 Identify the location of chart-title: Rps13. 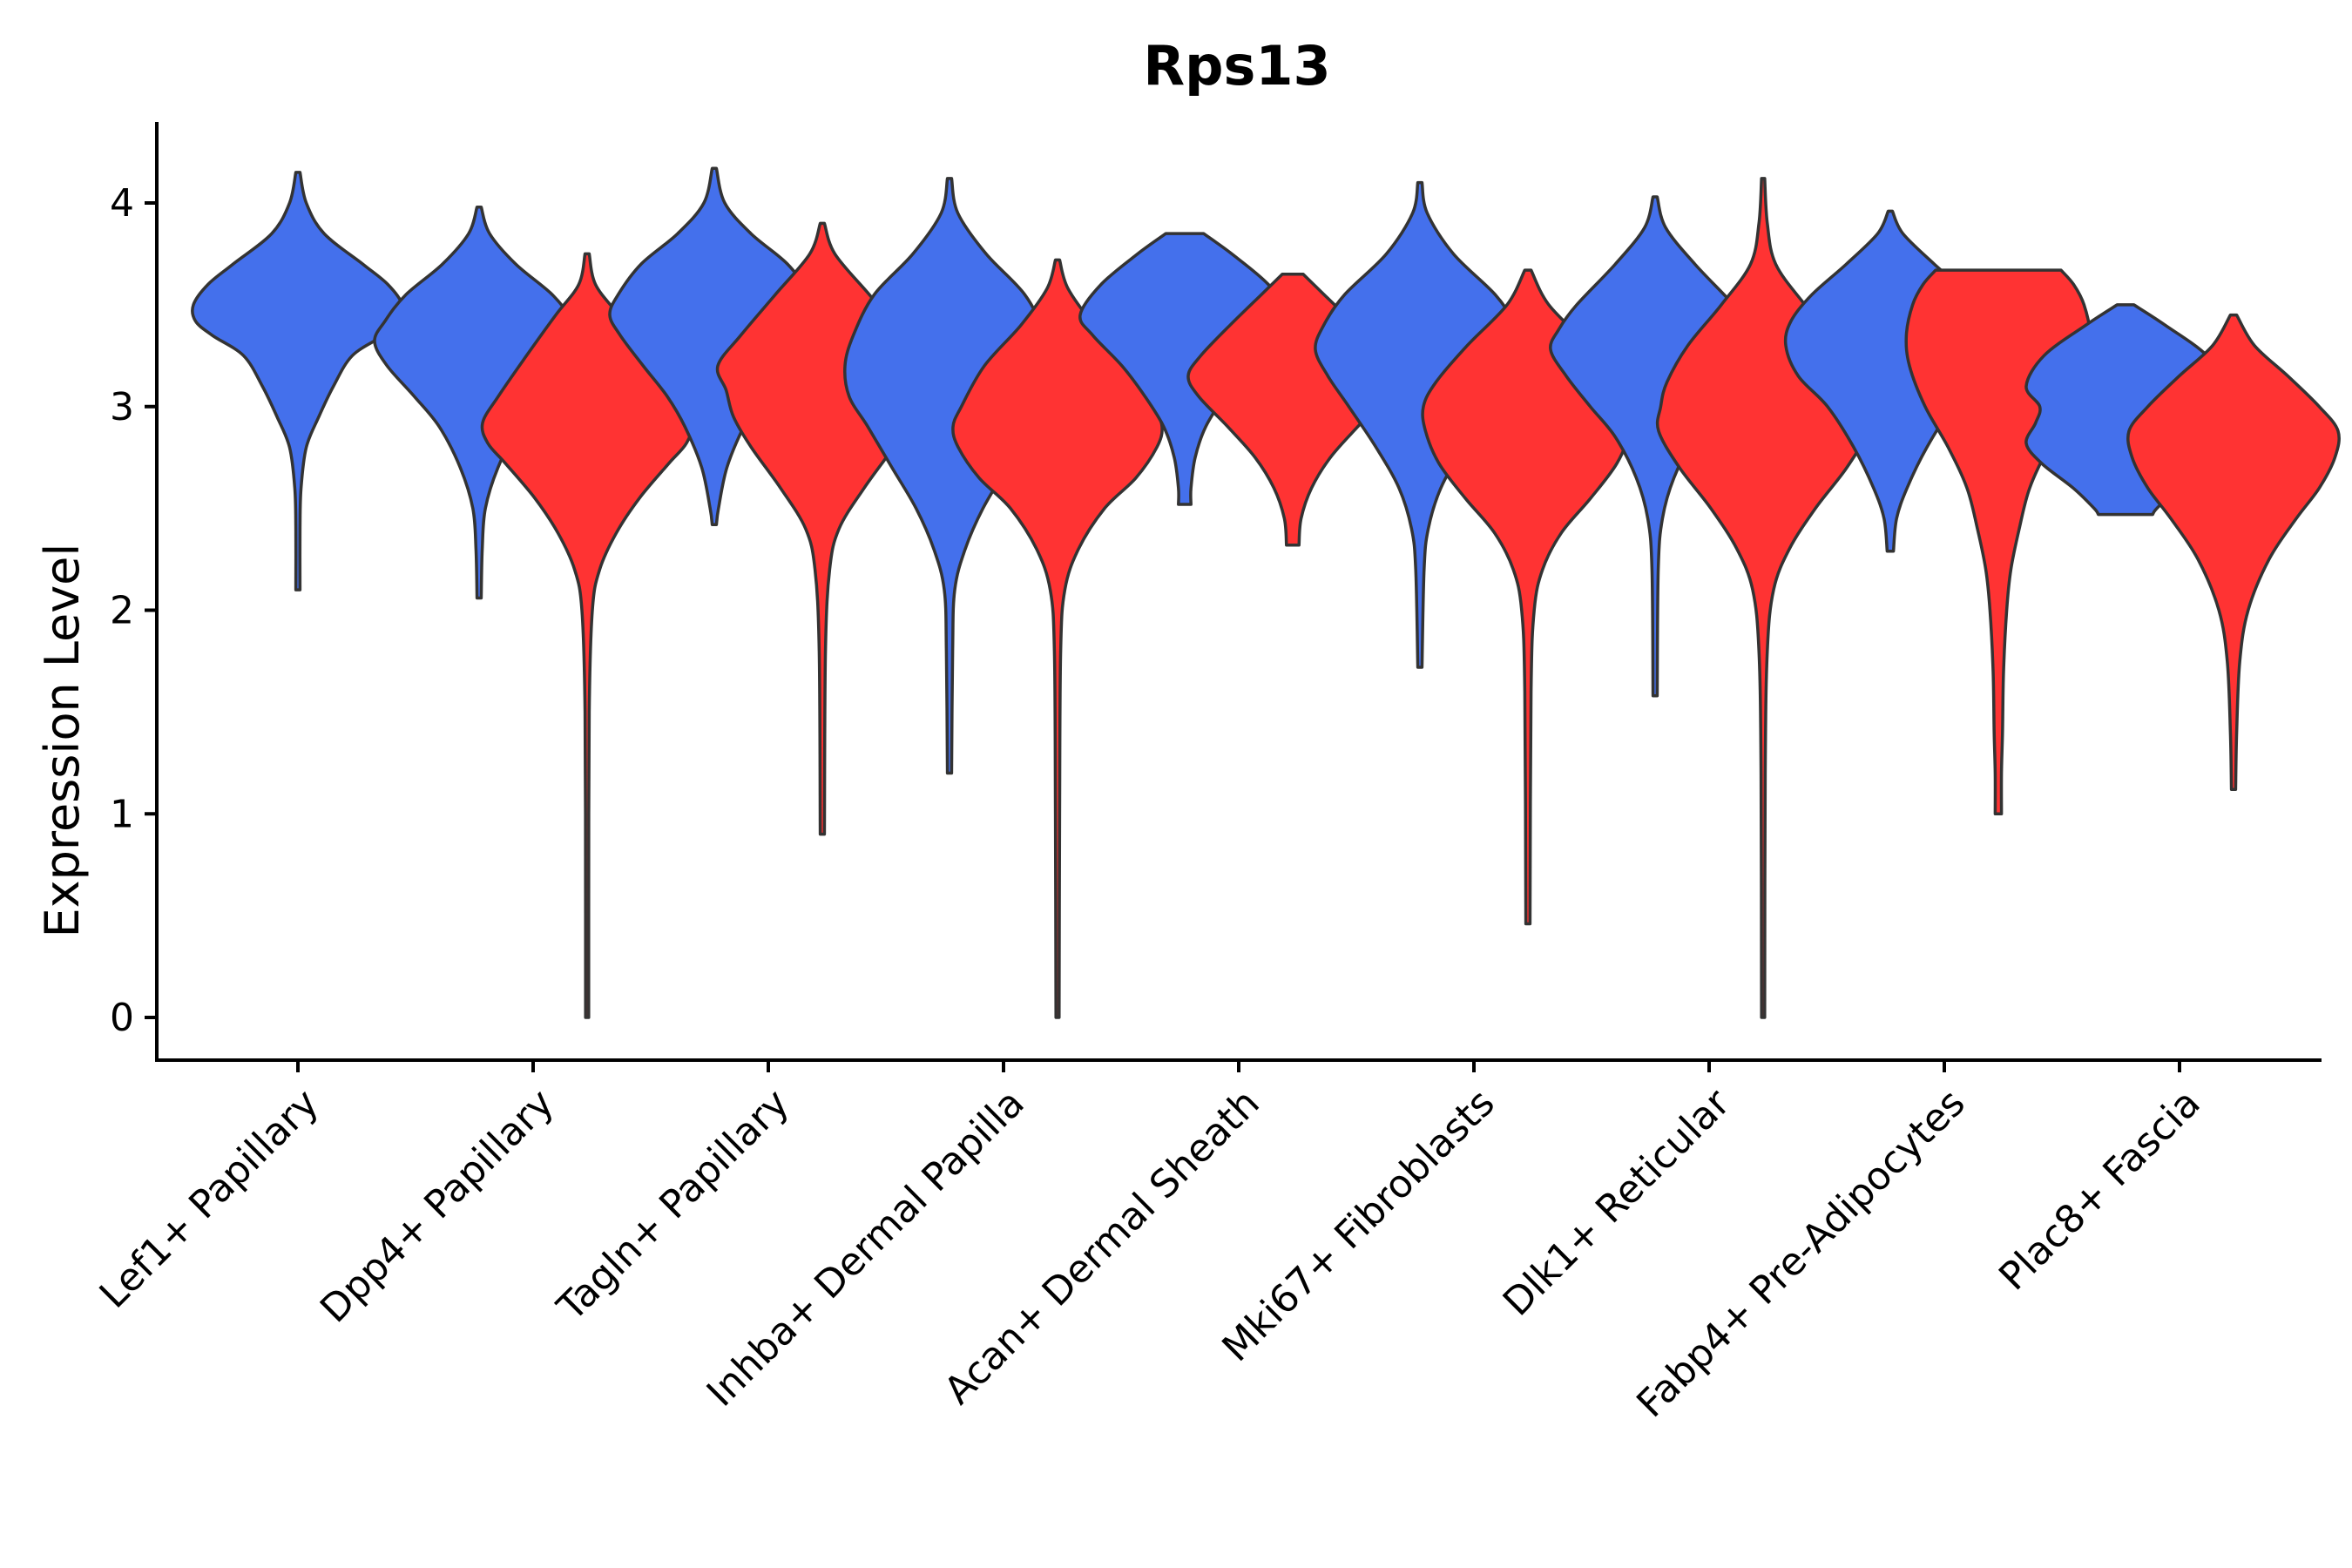
(1236, 66).